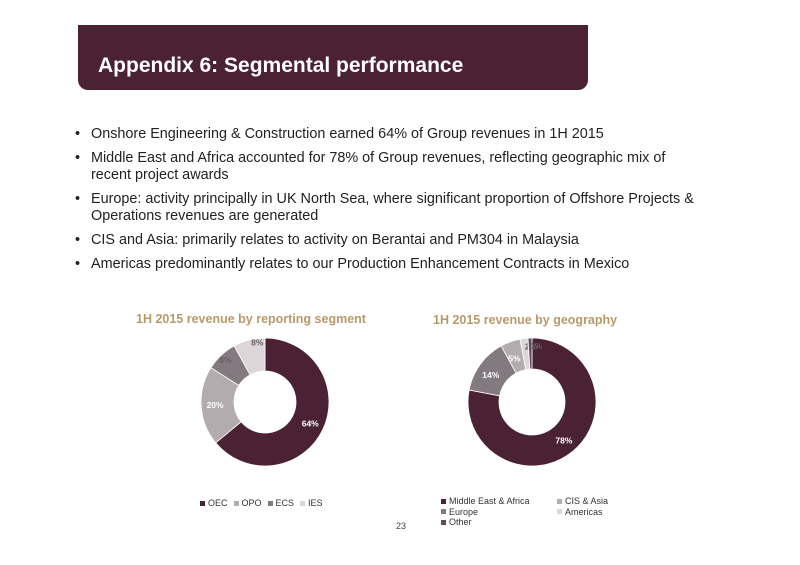 The height and width of the screenshot is (565, 800). Describe the element at coordinates (251, 503) in the screenshot. I see `legend-label: OPO` at that location.